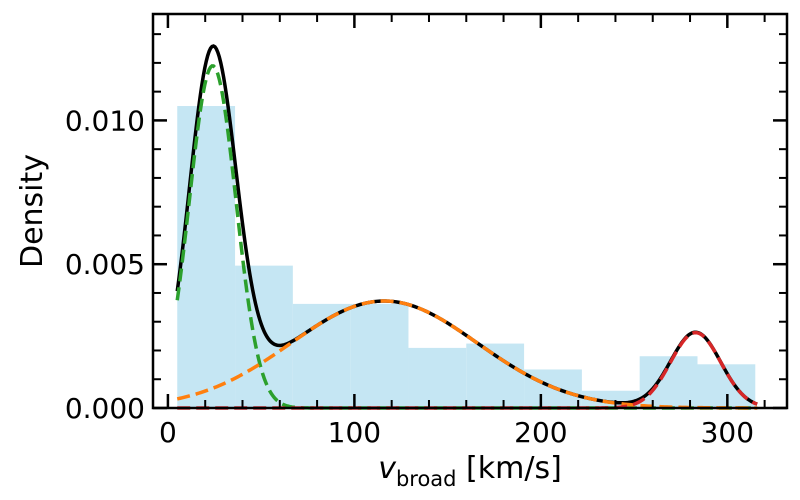 This screenshot has width=800, height=500. Describe the element at coordinates (168, 432) in the screenshot. I see `x-tick-label: 0` at that location.